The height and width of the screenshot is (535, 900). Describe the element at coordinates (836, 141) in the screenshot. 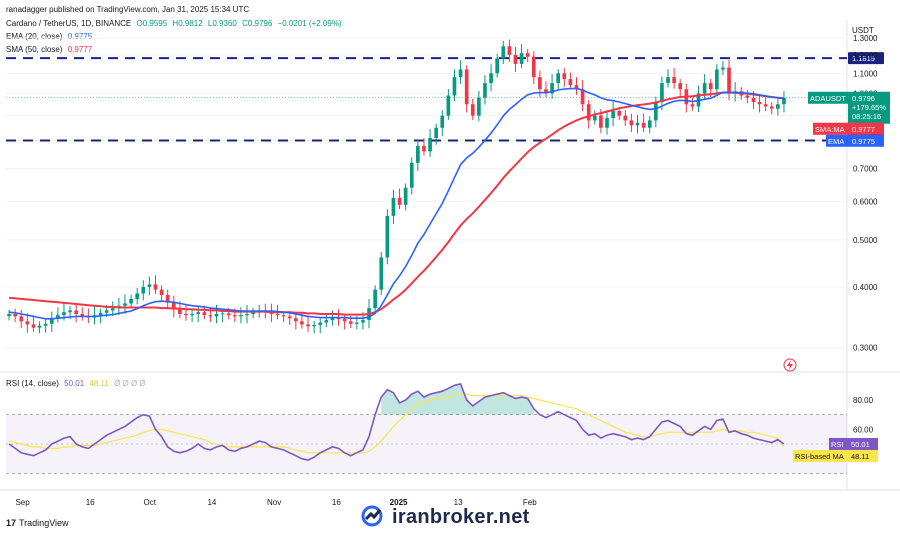

I see `ema-tag-label: EMA` at that location.